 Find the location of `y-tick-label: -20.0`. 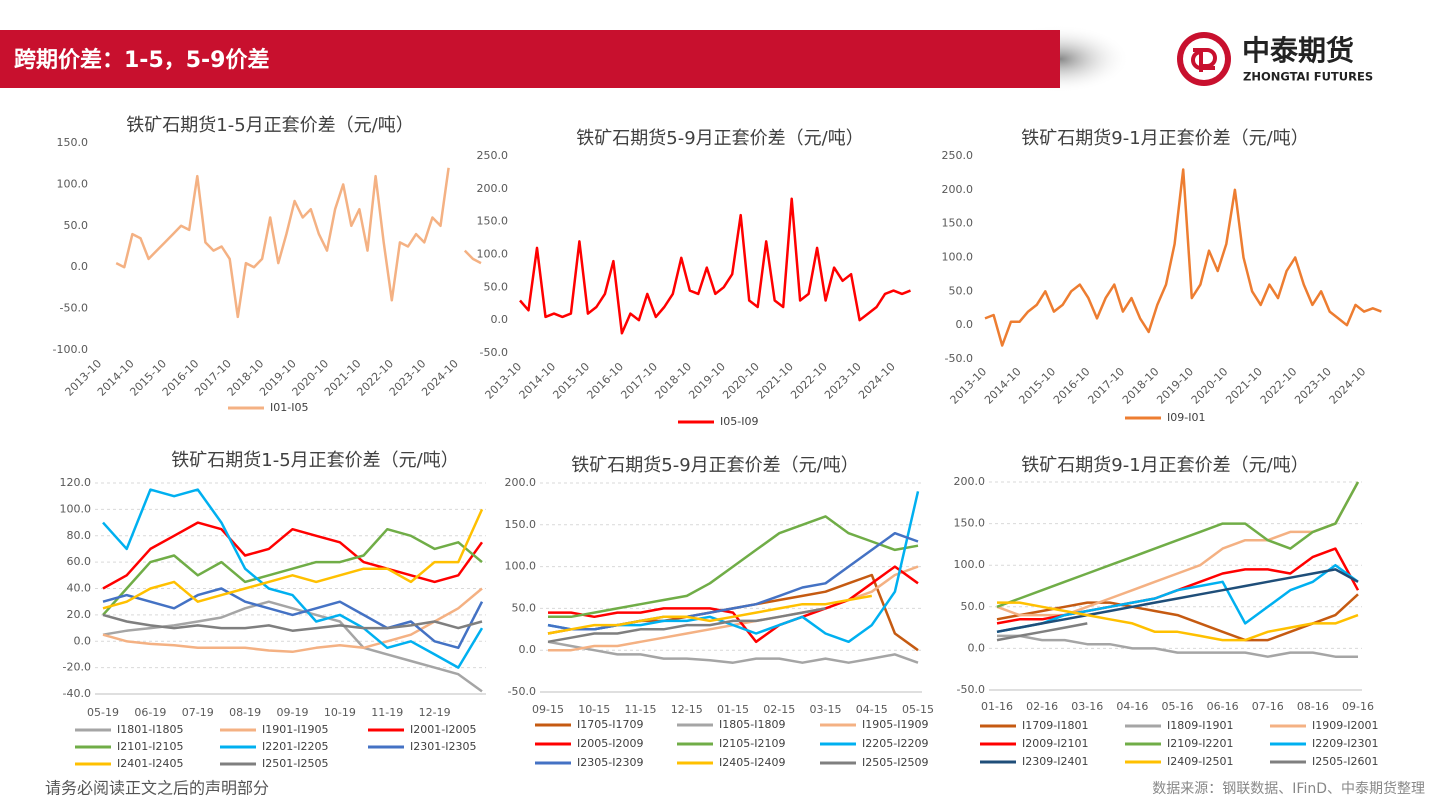

y-tick-label: -20.0 is located at coordinates (77, 667).